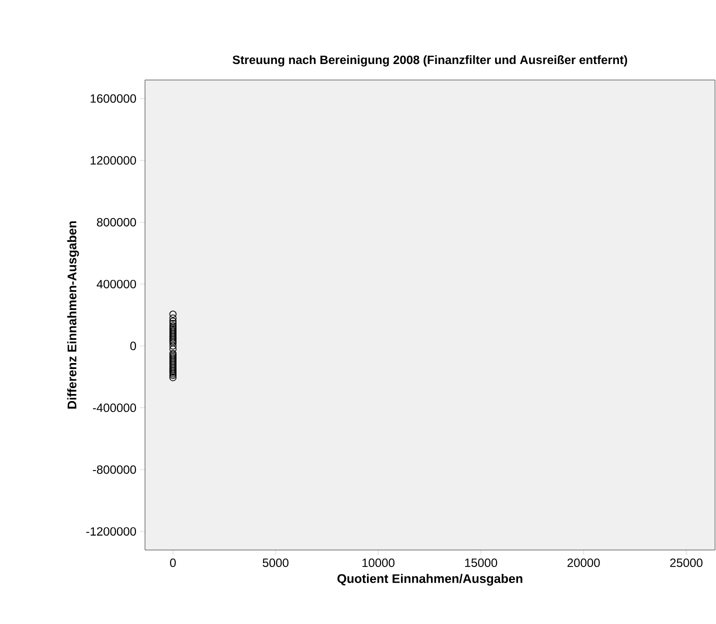  I want to click on x-axis-title: Quotient Einnahmen/Ausgaben, so click(429, 580).